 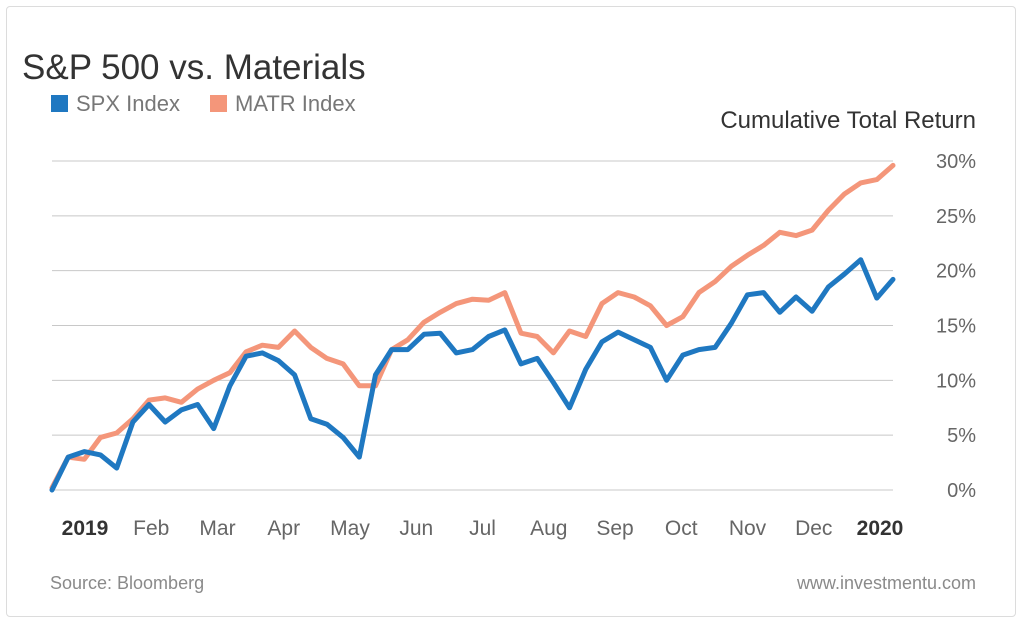 I want to click on x-tick-label: Feb, so click(x=151, y=528).